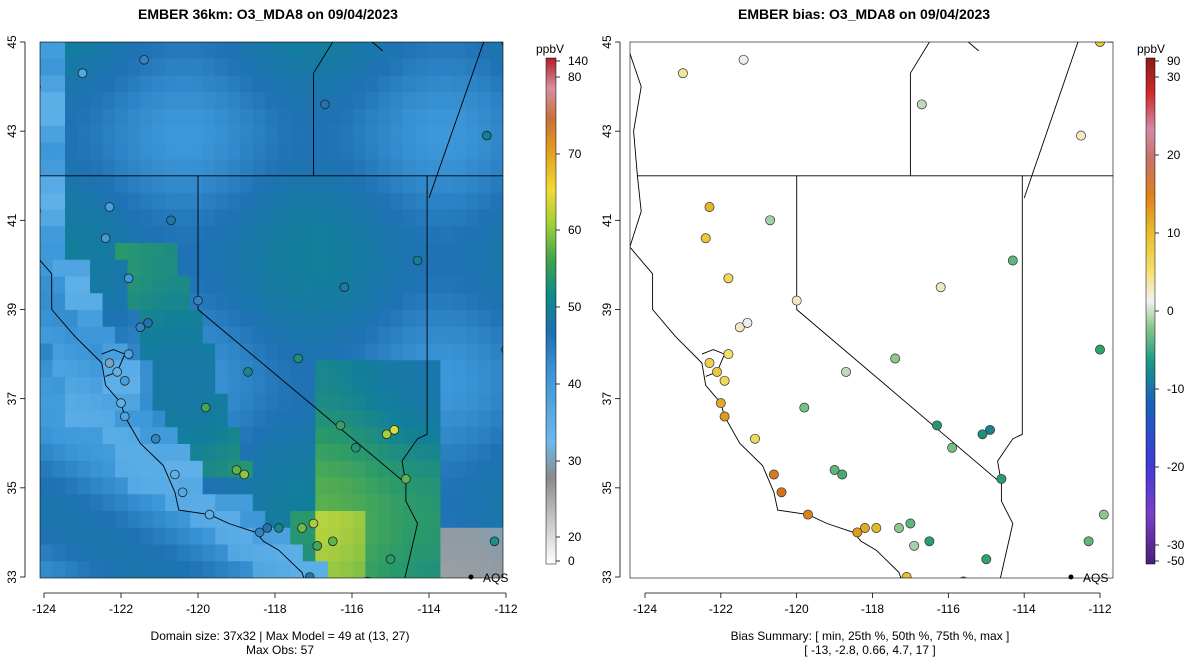 The image size is (1200, 672). What do you see at coordinates (797, 609) in the screenshot?
I see `x-tick-label: -120` at bounding box center [797, 609].